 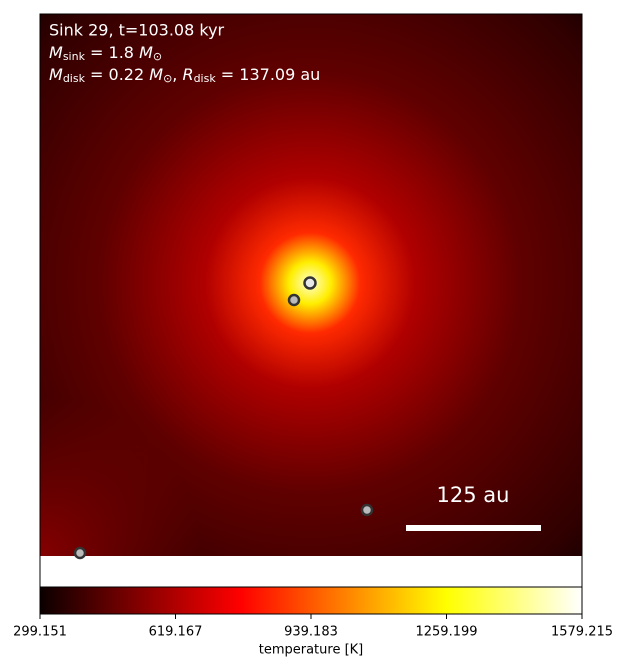 What do you see at coordinates (582, 632) in the screenshot?
I see `colorbar-tick-label: 1579.215` at bounding box center [582, 632].